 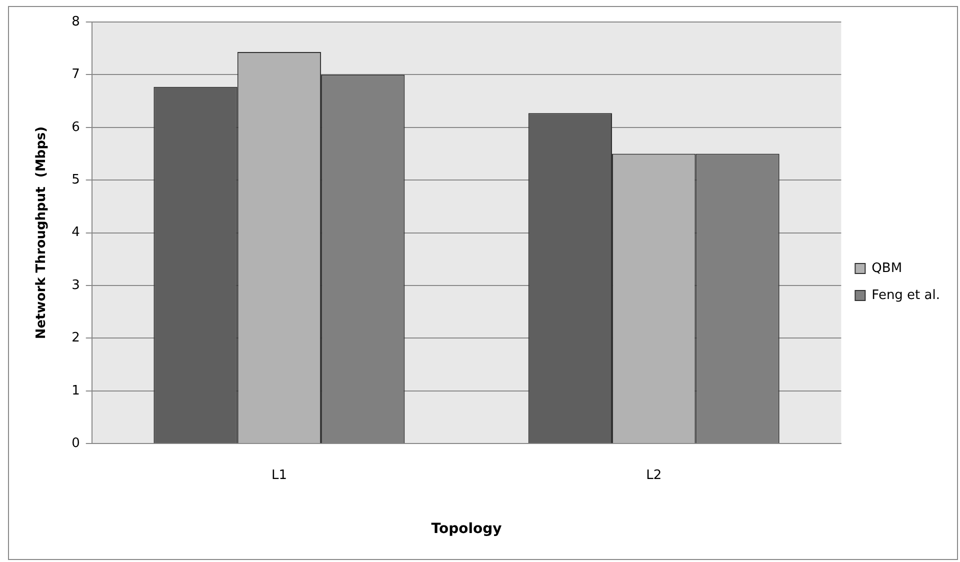 What do you see at coordinates (76, 443) in the screenshot?
I see `y-tick-label: 0` at bounding box center [76, 443].